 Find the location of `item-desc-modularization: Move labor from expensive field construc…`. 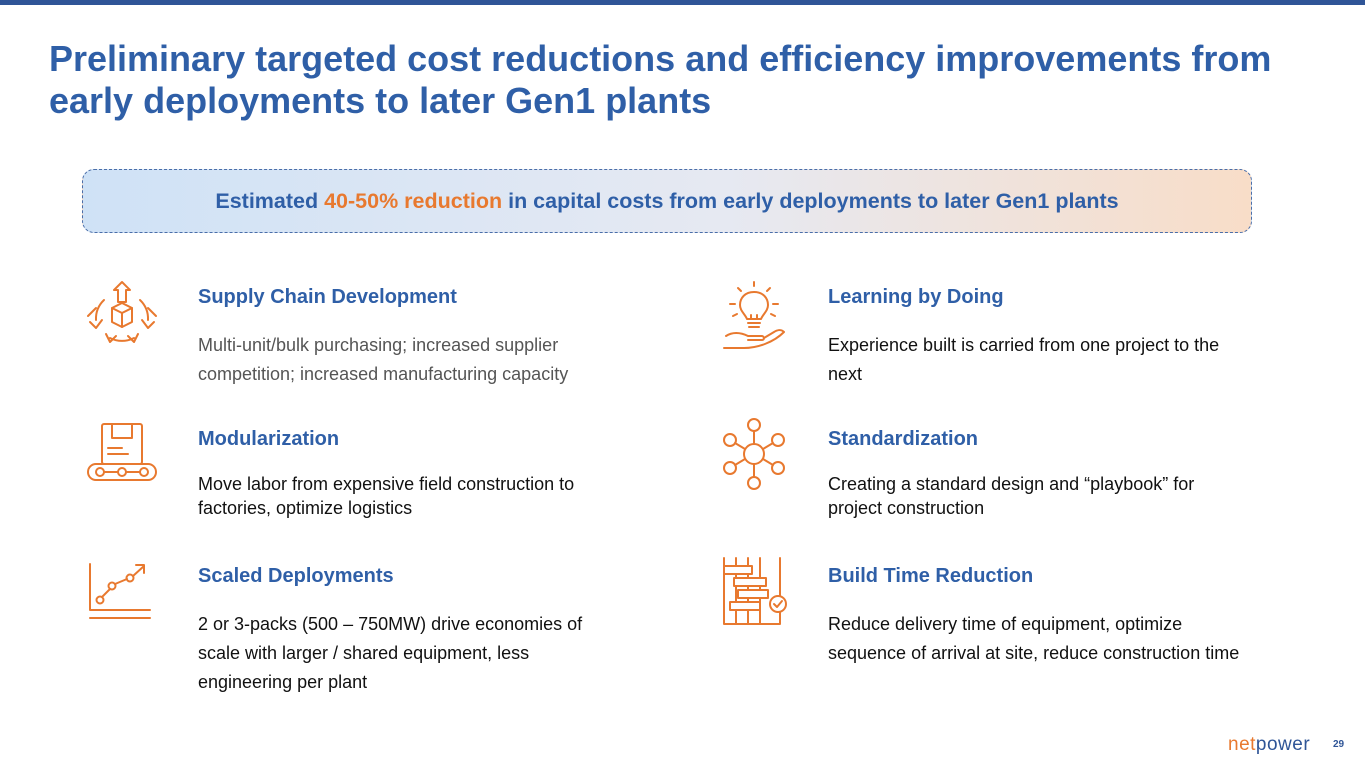

item-desc-modularization: Move labor from expensive field construc… is located at coordinates (386, 496).